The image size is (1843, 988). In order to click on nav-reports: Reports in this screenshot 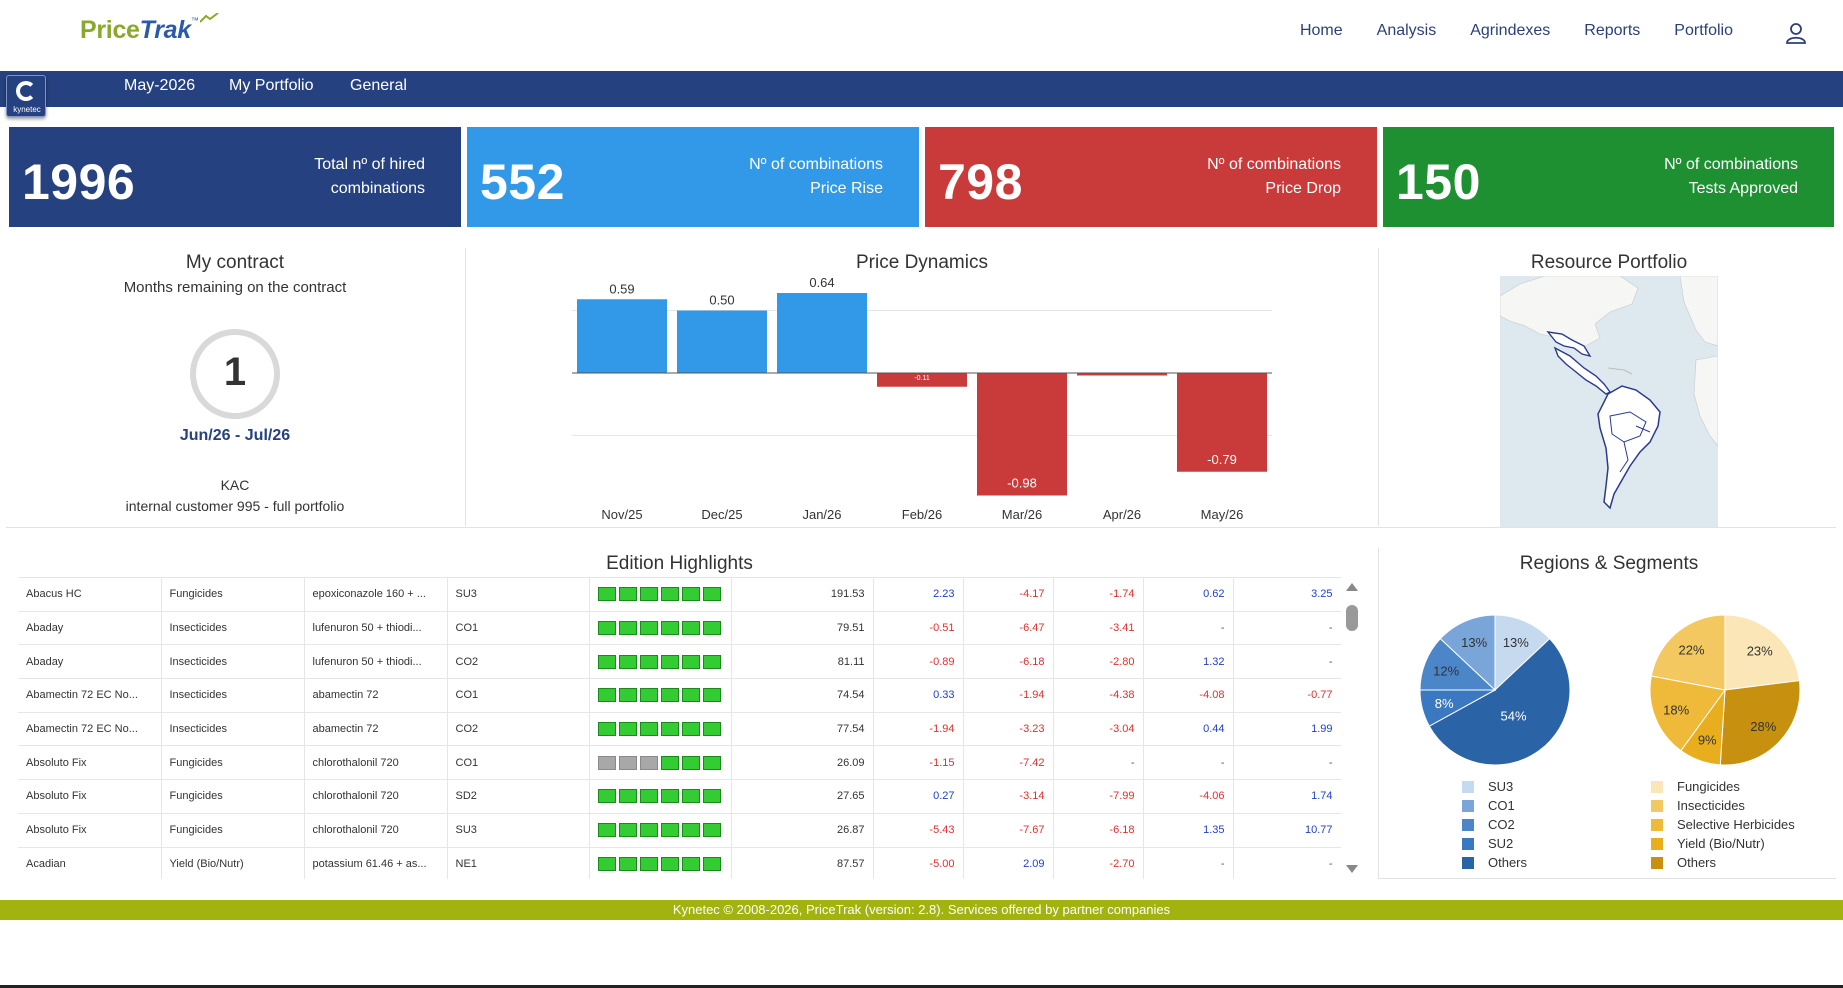, I will do `click(1612, 30)`.